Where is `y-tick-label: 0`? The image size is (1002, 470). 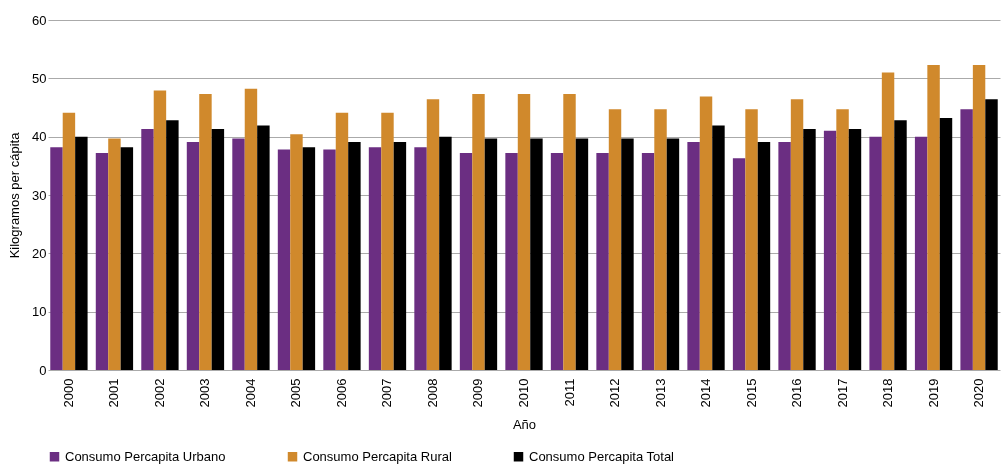 y-tick-label: 0 is located at coordinates (43, 370).